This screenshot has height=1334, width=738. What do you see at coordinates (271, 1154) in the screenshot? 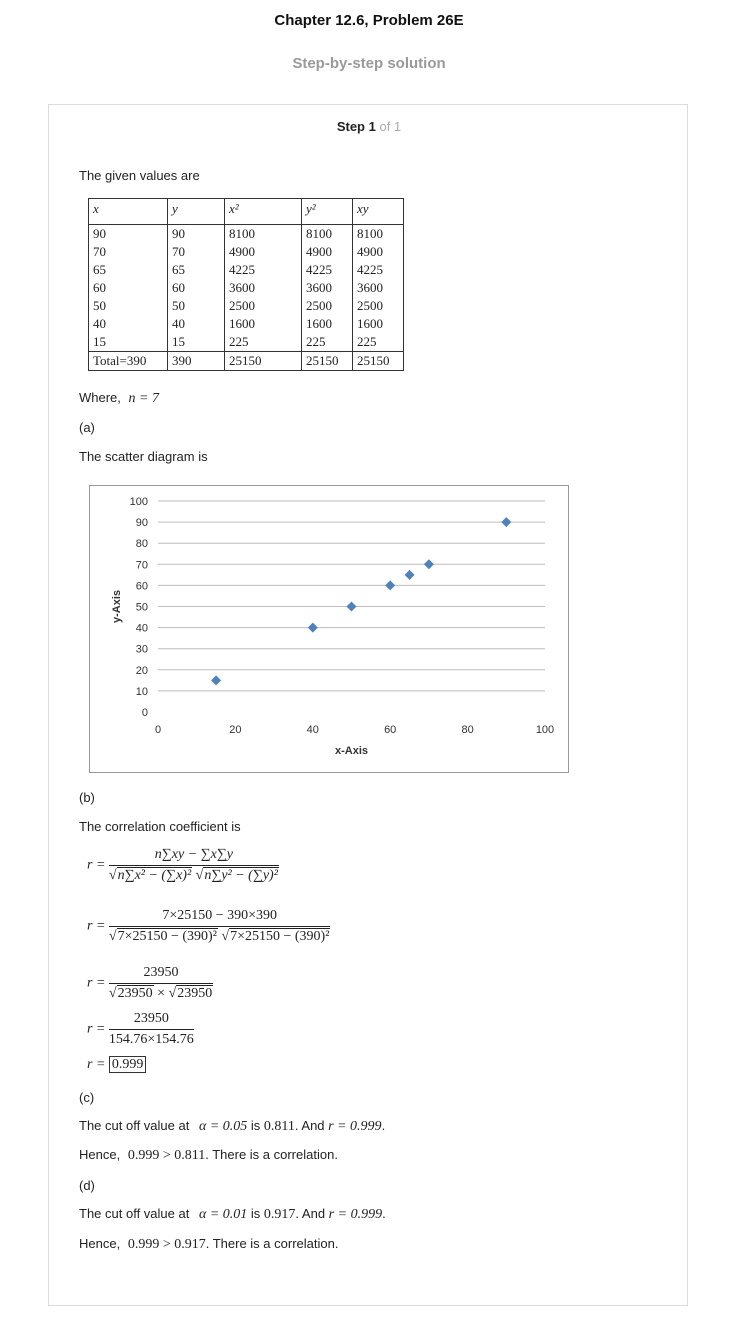
I see `part-c-conclusion: . There is a correlation.` at bounding box center [271, 1154].